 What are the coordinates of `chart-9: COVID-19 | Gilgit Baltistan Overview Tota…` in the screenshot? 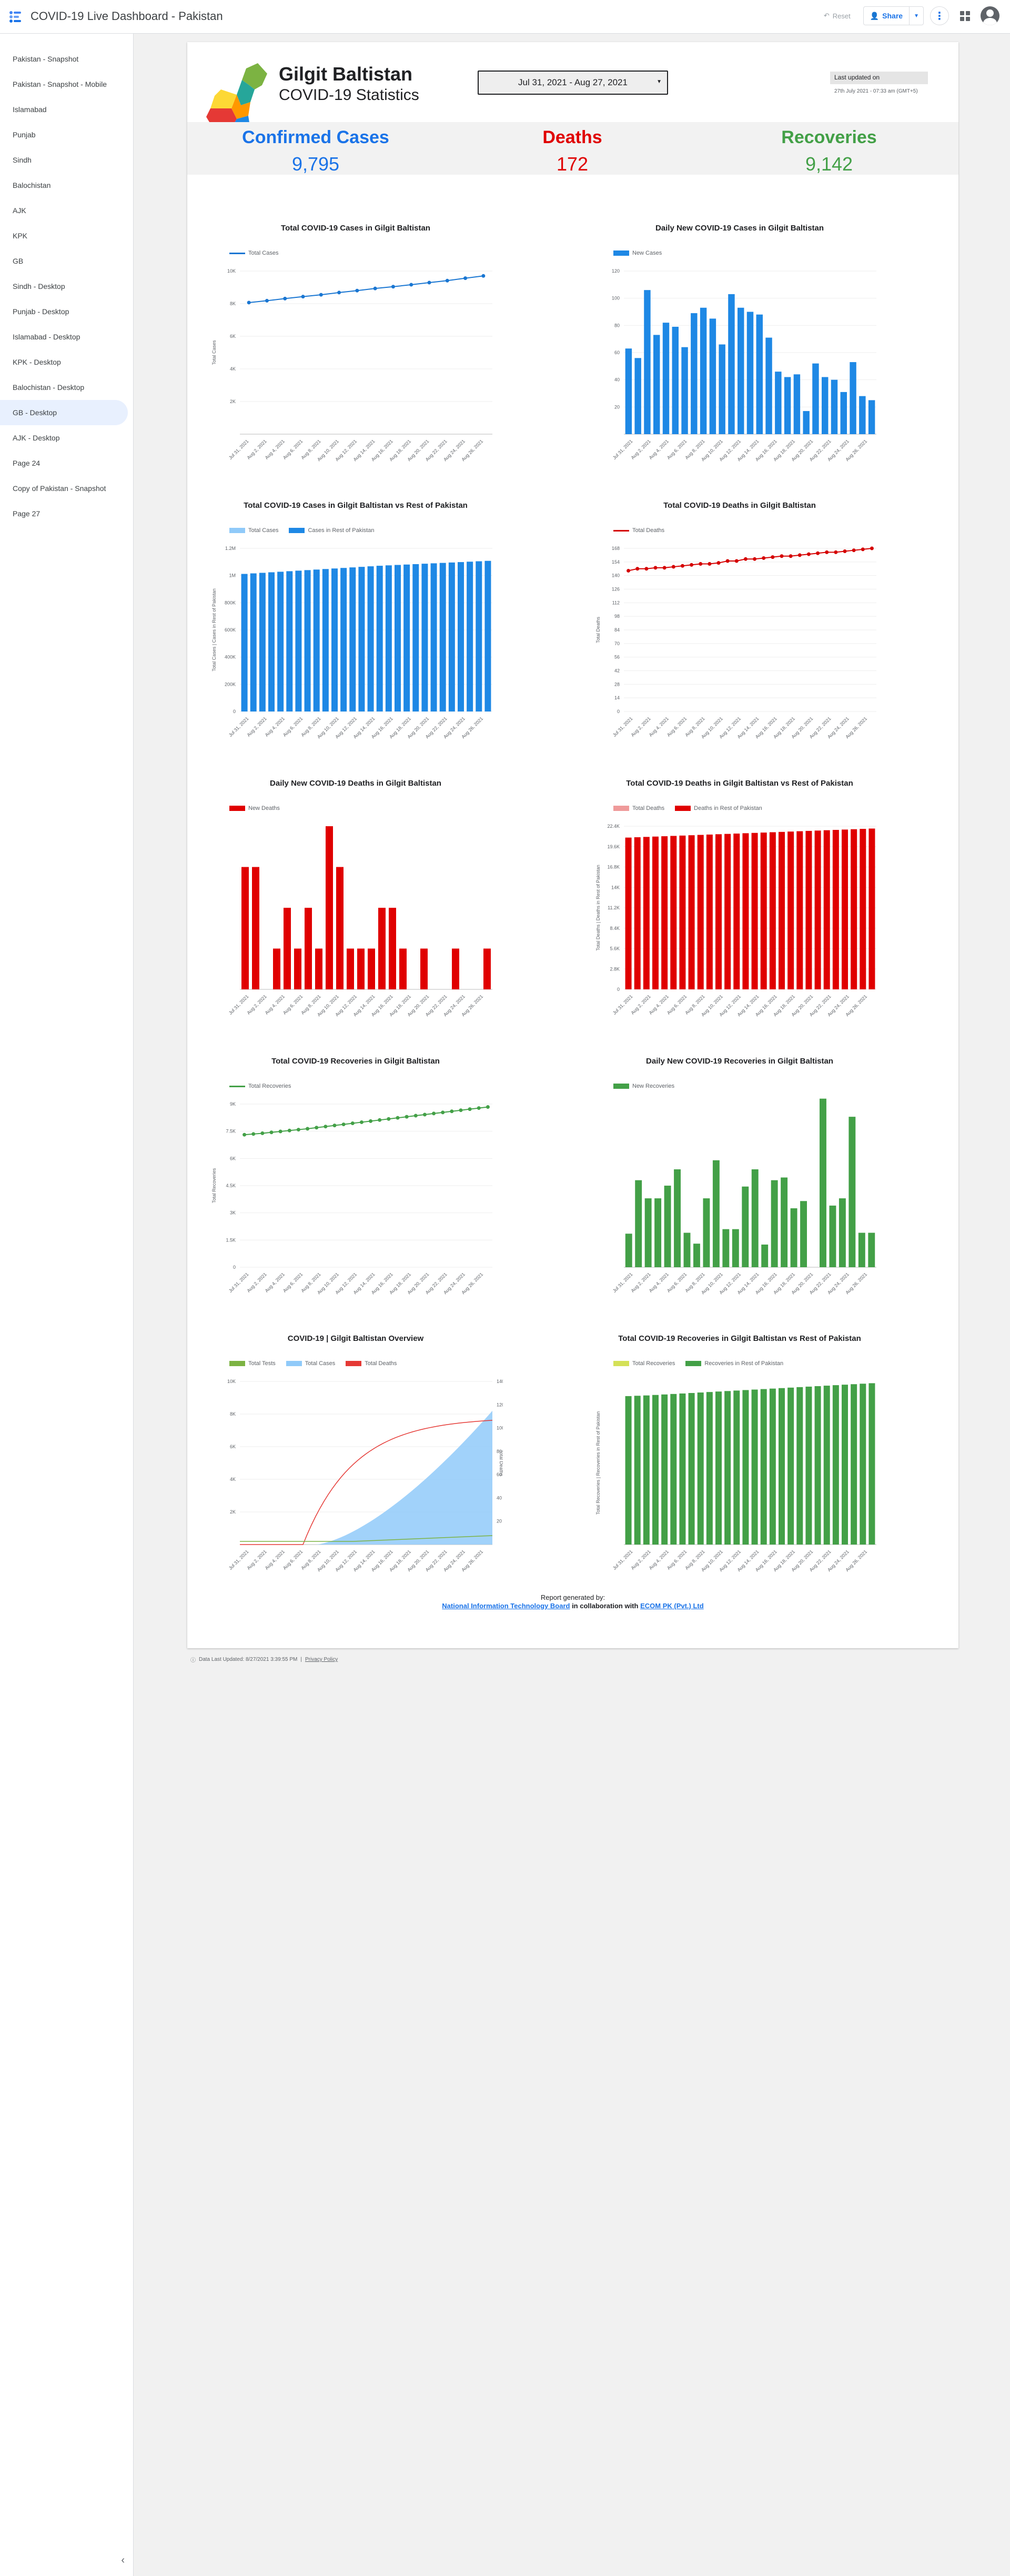 It's located at (355, 1465).